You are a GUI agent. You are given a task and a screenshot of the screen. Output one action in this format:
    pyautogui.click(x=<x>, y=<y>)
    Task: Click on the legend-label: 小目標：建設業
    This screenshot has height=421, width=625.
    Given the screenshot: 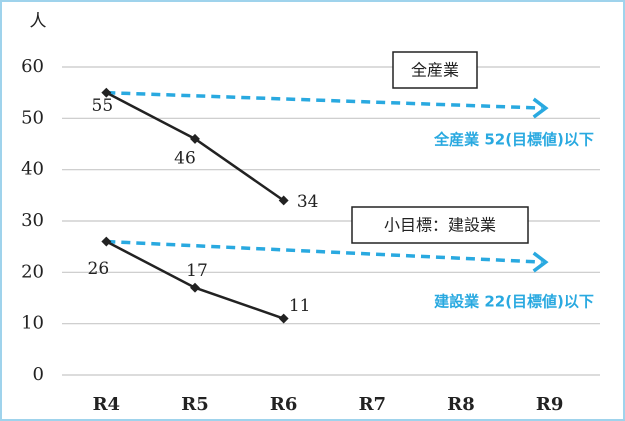 What is the action you would take?
    pyautogui.click(x=440, y=225)
    